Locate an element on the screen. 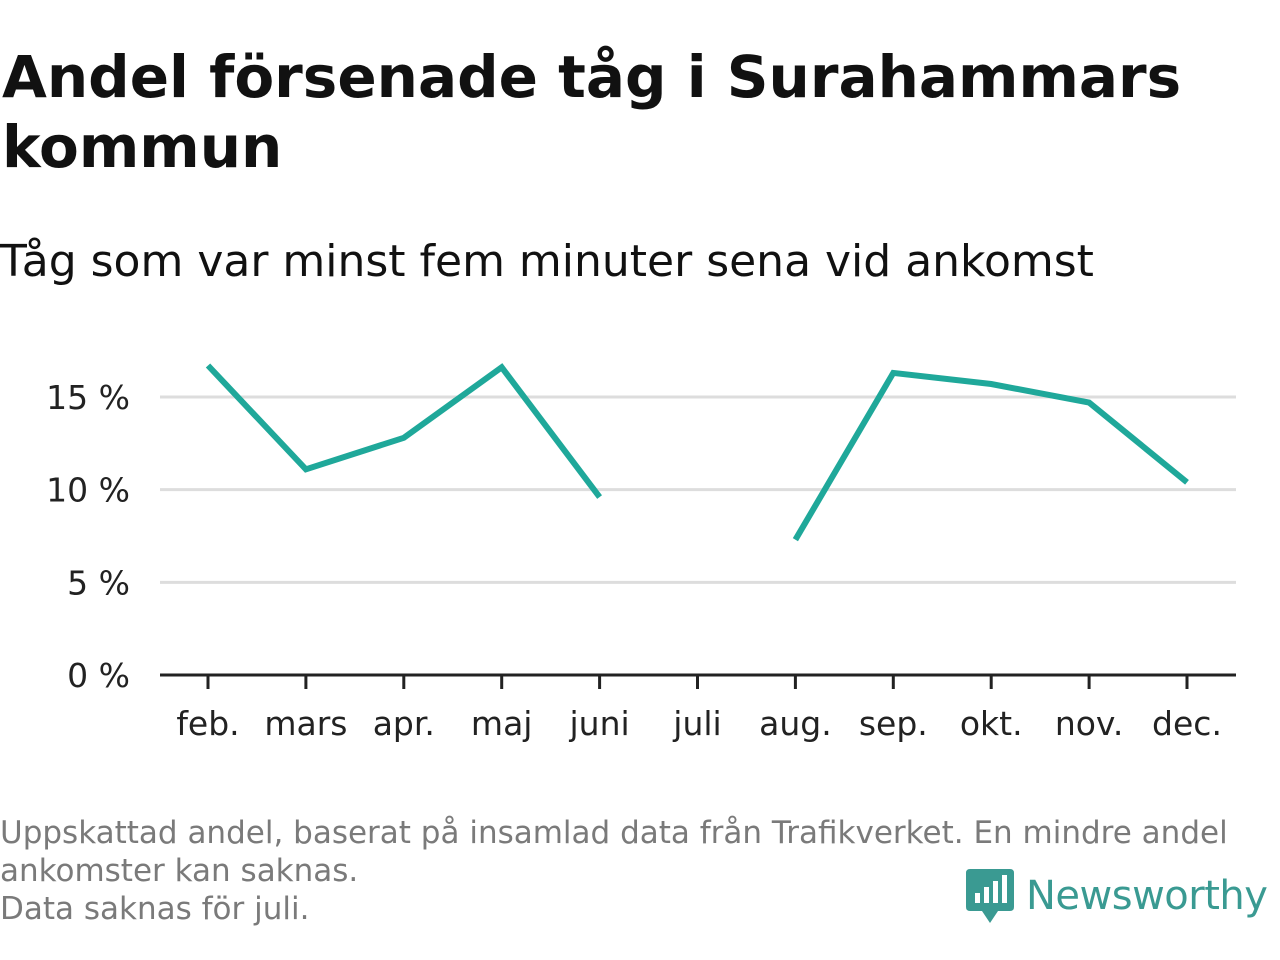 The width and height of the screenshot is (1280, 960). x-tick-label: apr. is located at coordinates (404, 723).